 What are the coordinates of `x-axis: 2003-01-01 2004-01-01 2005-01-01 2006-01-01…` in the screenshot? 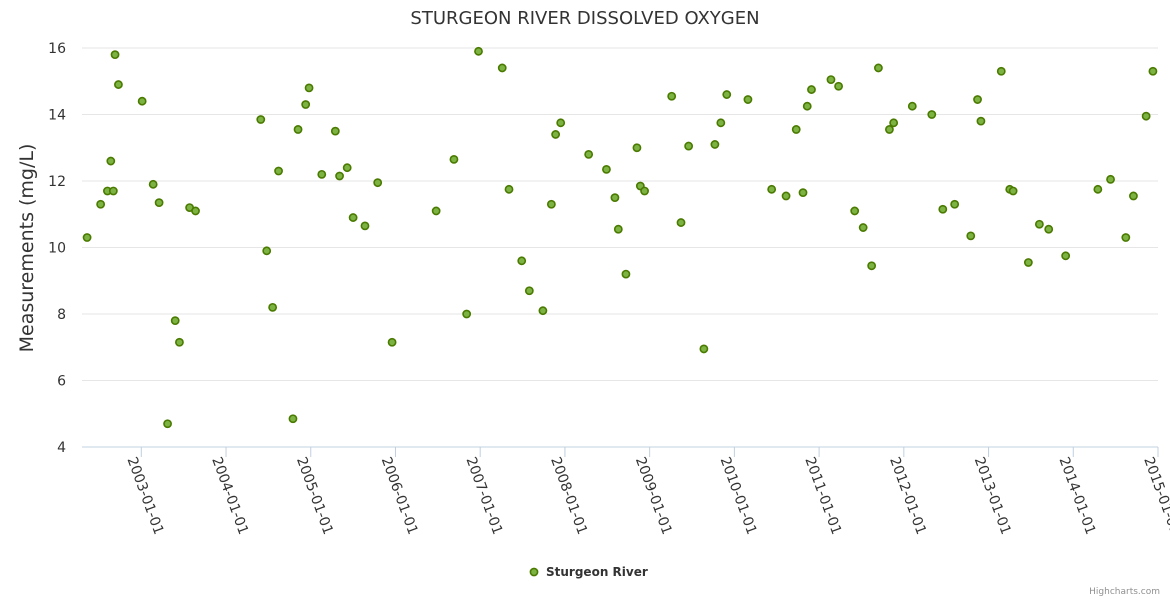 It's located at (626, 491).